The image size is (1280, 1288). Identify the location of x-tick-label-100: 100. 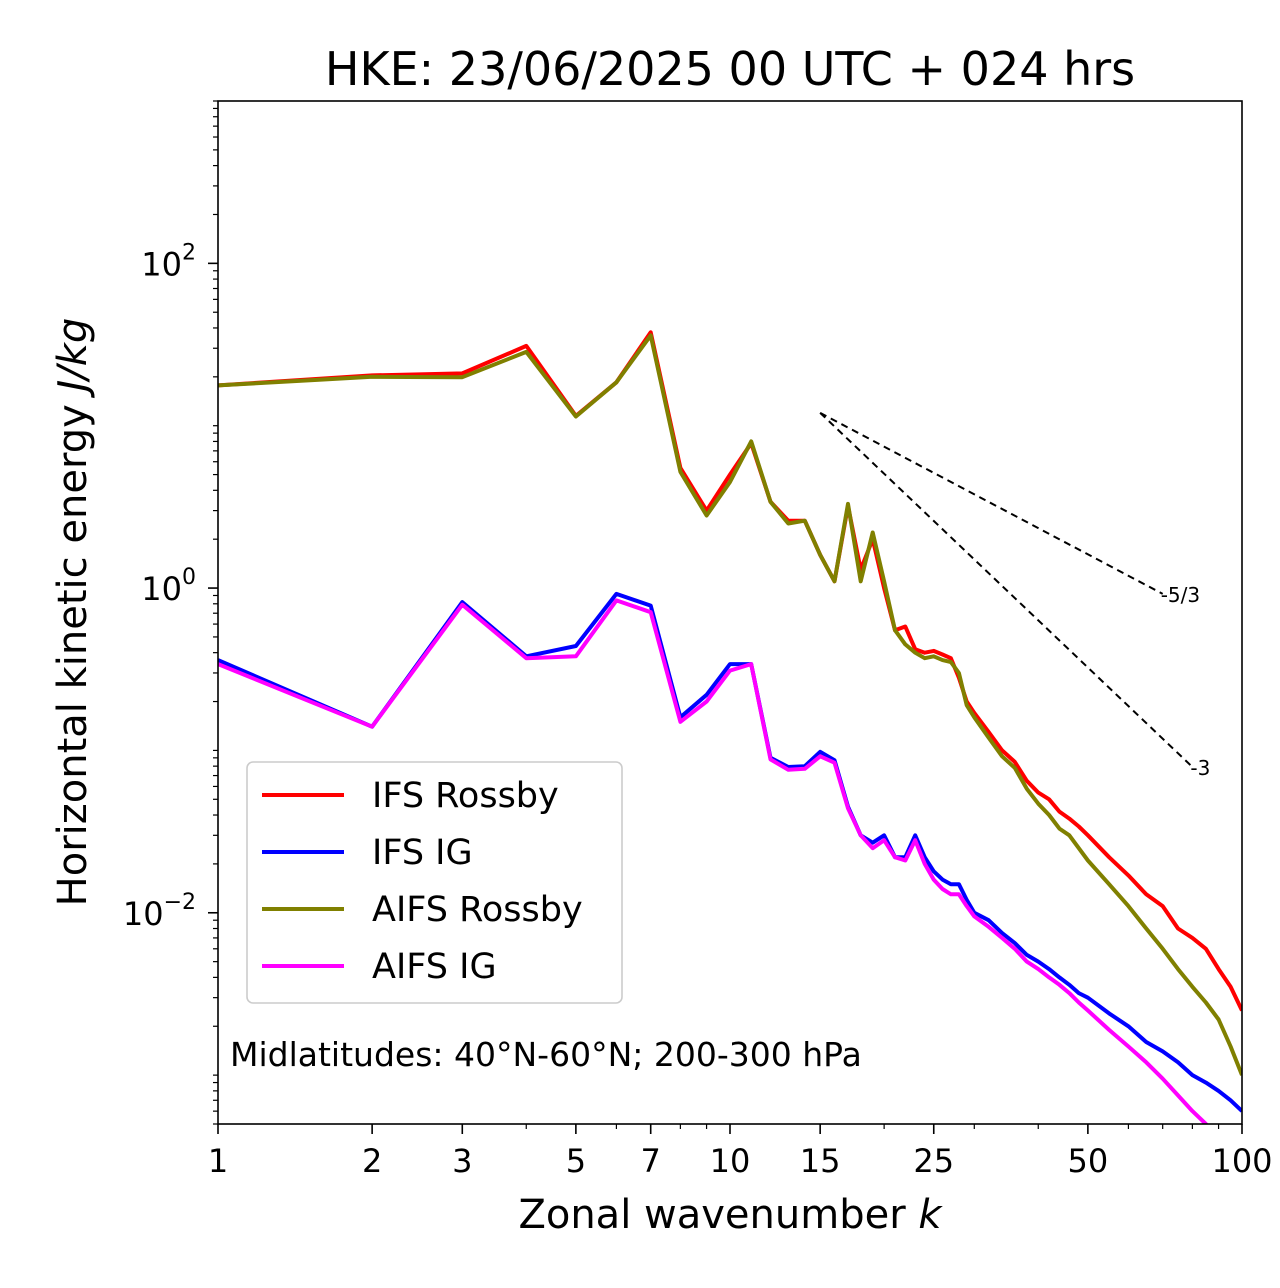
(1241, 1161).